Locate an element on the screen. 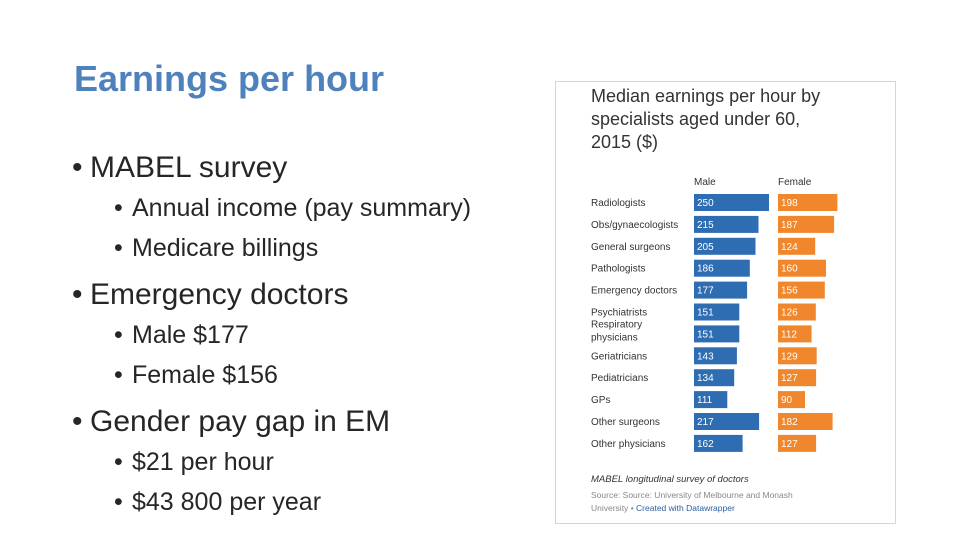 The width and height of the screenshot is (960, 540). bullet-text: Gender pay gap in EM is located at coordinates (240, 421).